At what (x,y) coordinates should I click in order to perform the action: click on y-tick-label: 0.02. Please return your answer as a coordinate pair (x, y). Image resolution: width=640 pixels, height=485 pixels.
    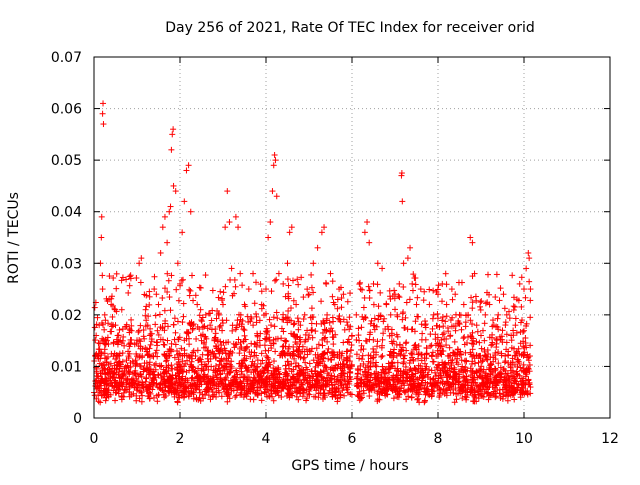
    Looking at the image, I should click on (66, 316).